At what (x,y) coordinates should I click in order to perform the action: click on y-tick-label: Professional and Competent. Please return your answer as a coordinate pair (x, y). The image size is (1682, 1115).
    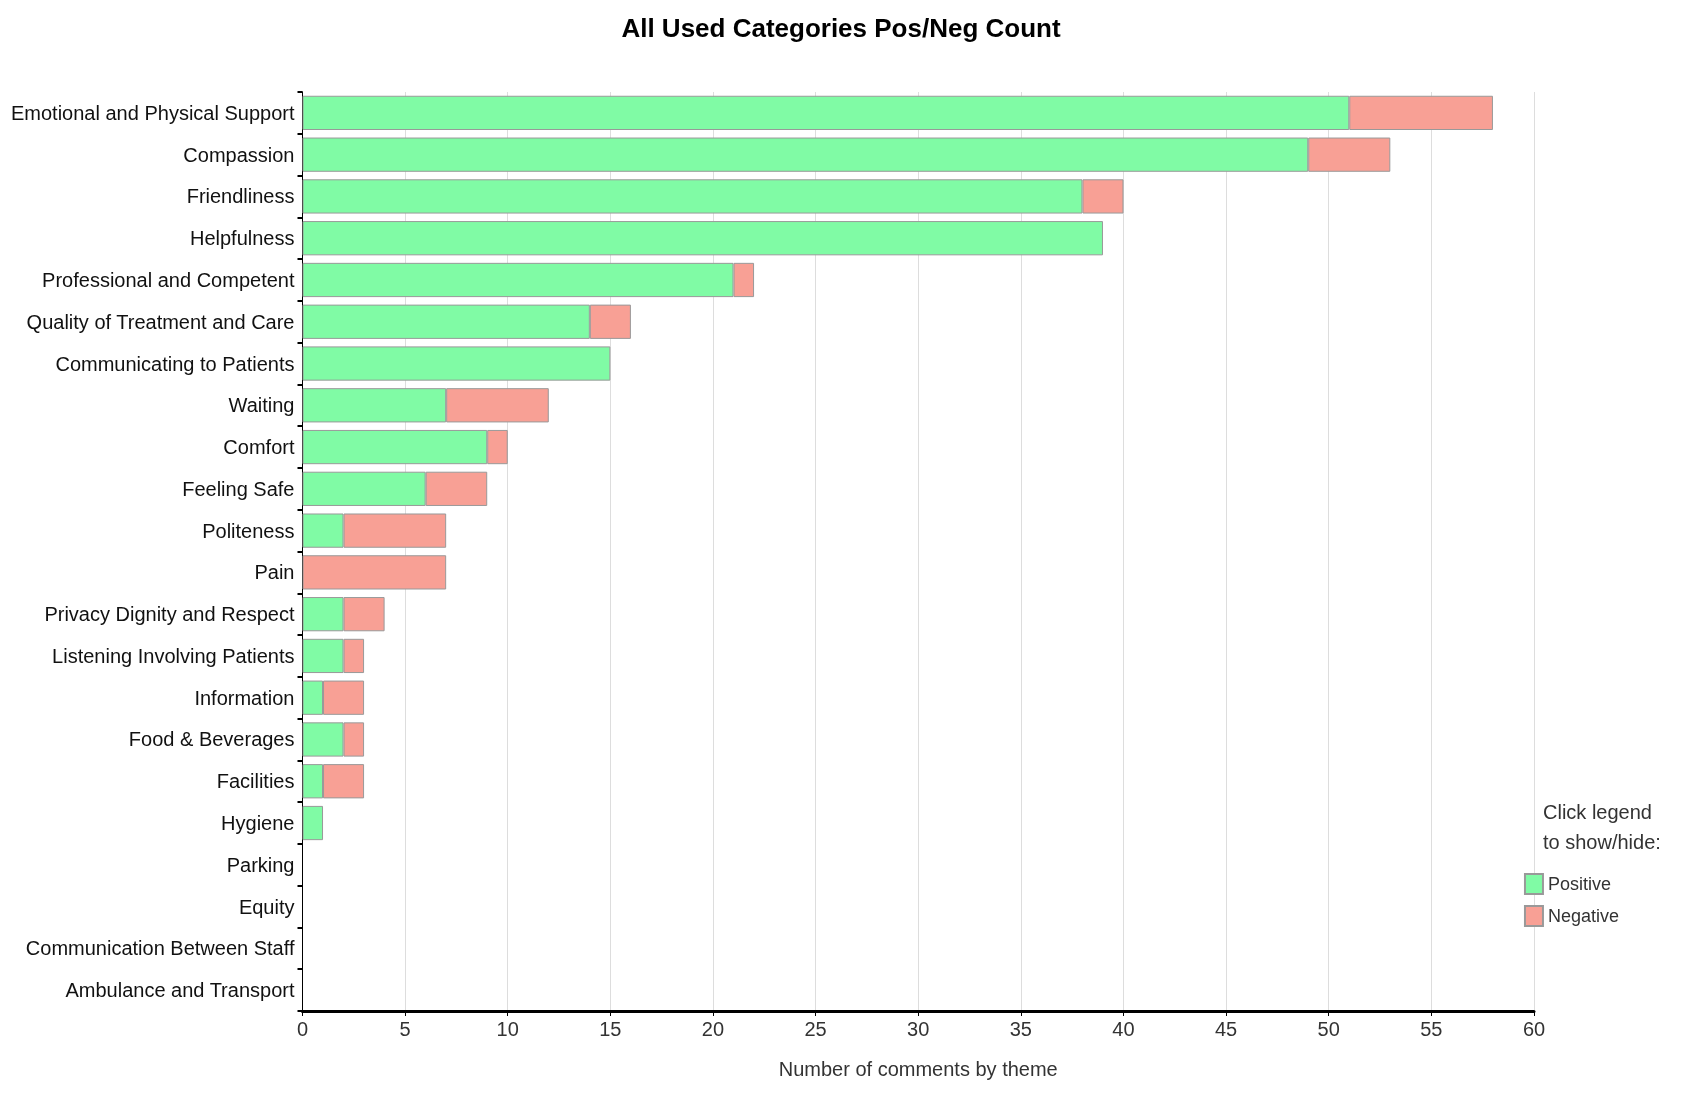
    Looking at the image, I should click on (168, 279).